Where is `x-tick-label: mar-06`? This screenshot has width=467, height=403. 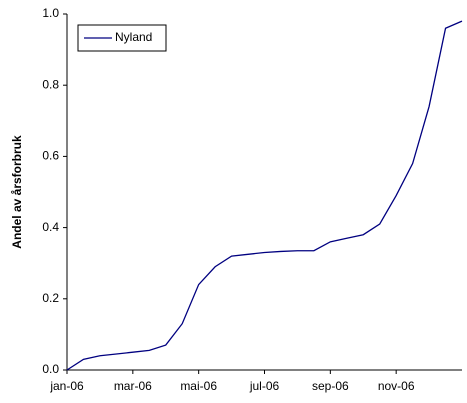 x-tick-label: mar-06 is located at coordinates (133, 386).